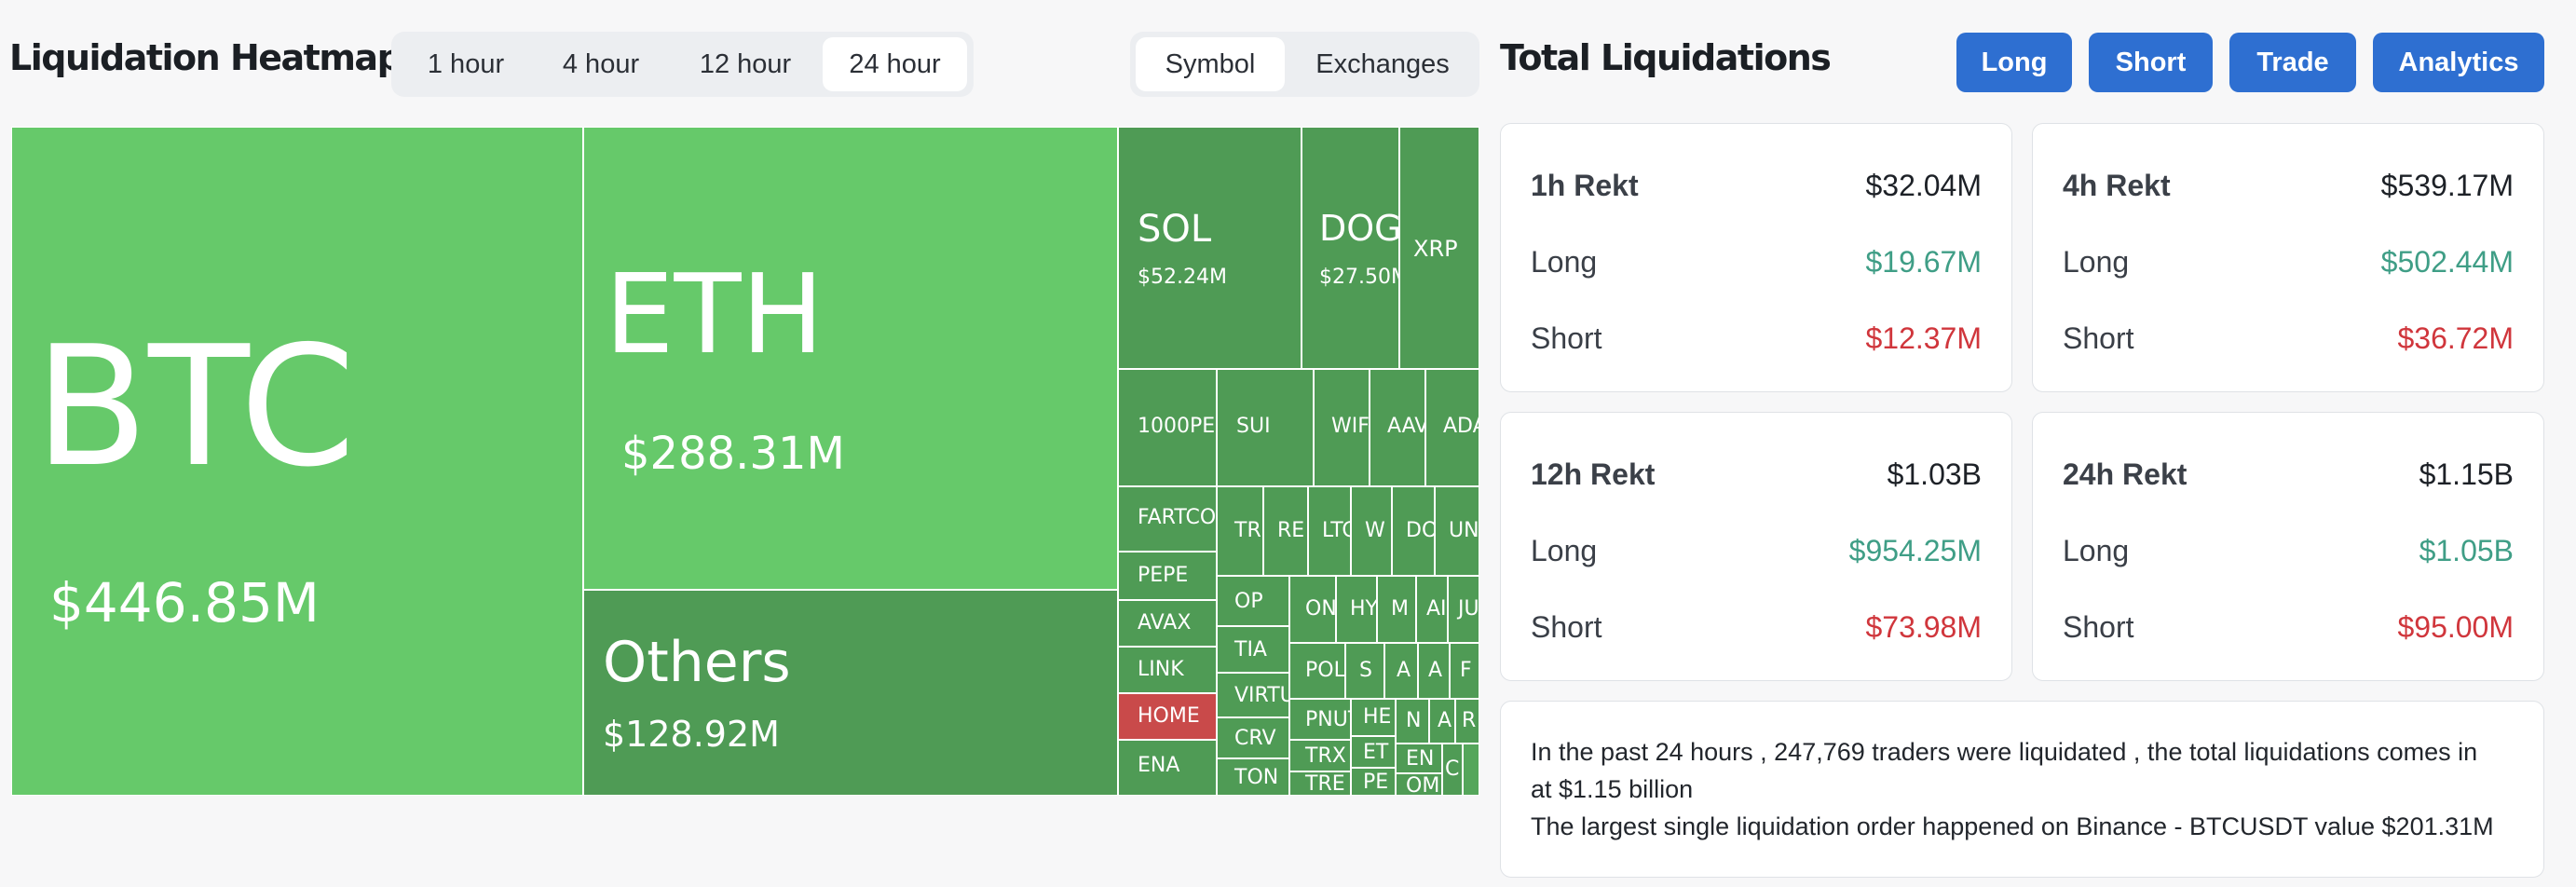  What do you see at coordinates (1253, 777) in the screenshot?
I see `tile-ton: TON` at bounding box center [1253, 777].